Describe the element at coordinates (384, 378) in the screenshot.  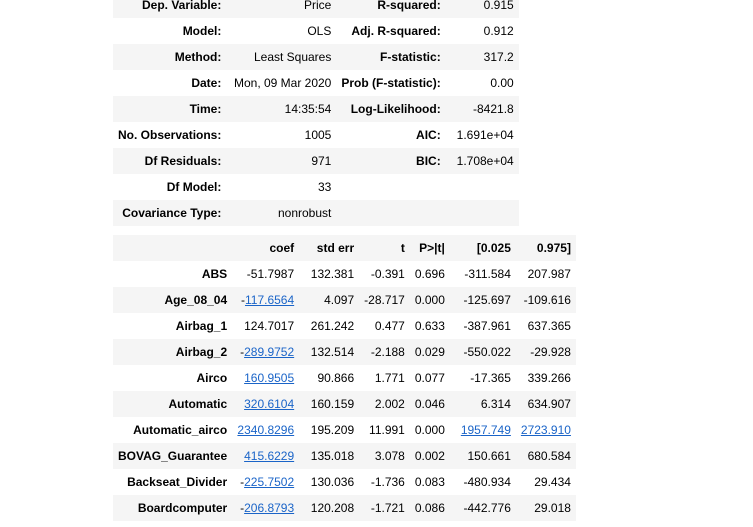
I see `t-stat-cell: 1.771` at that location.